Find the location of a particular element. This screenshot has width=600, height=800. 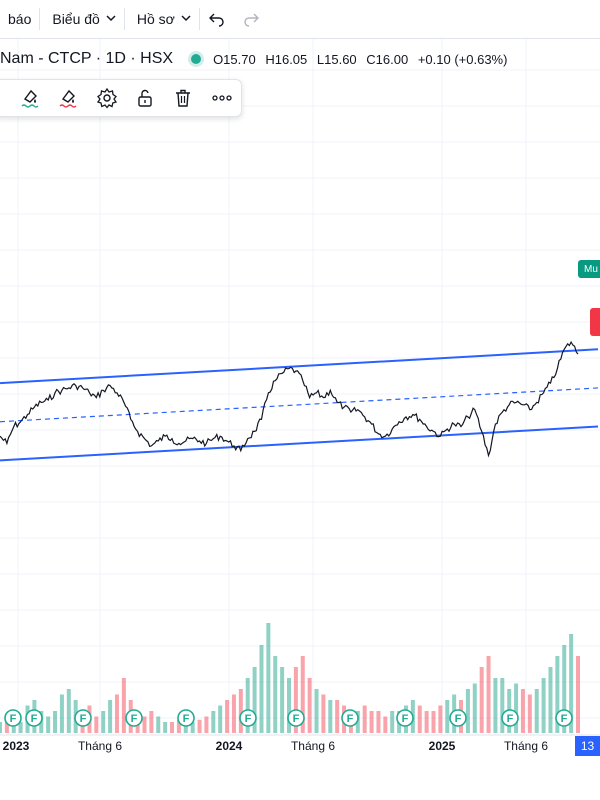

change-value: +0.10 (+0.63%) is located at coordinates (462, 59).